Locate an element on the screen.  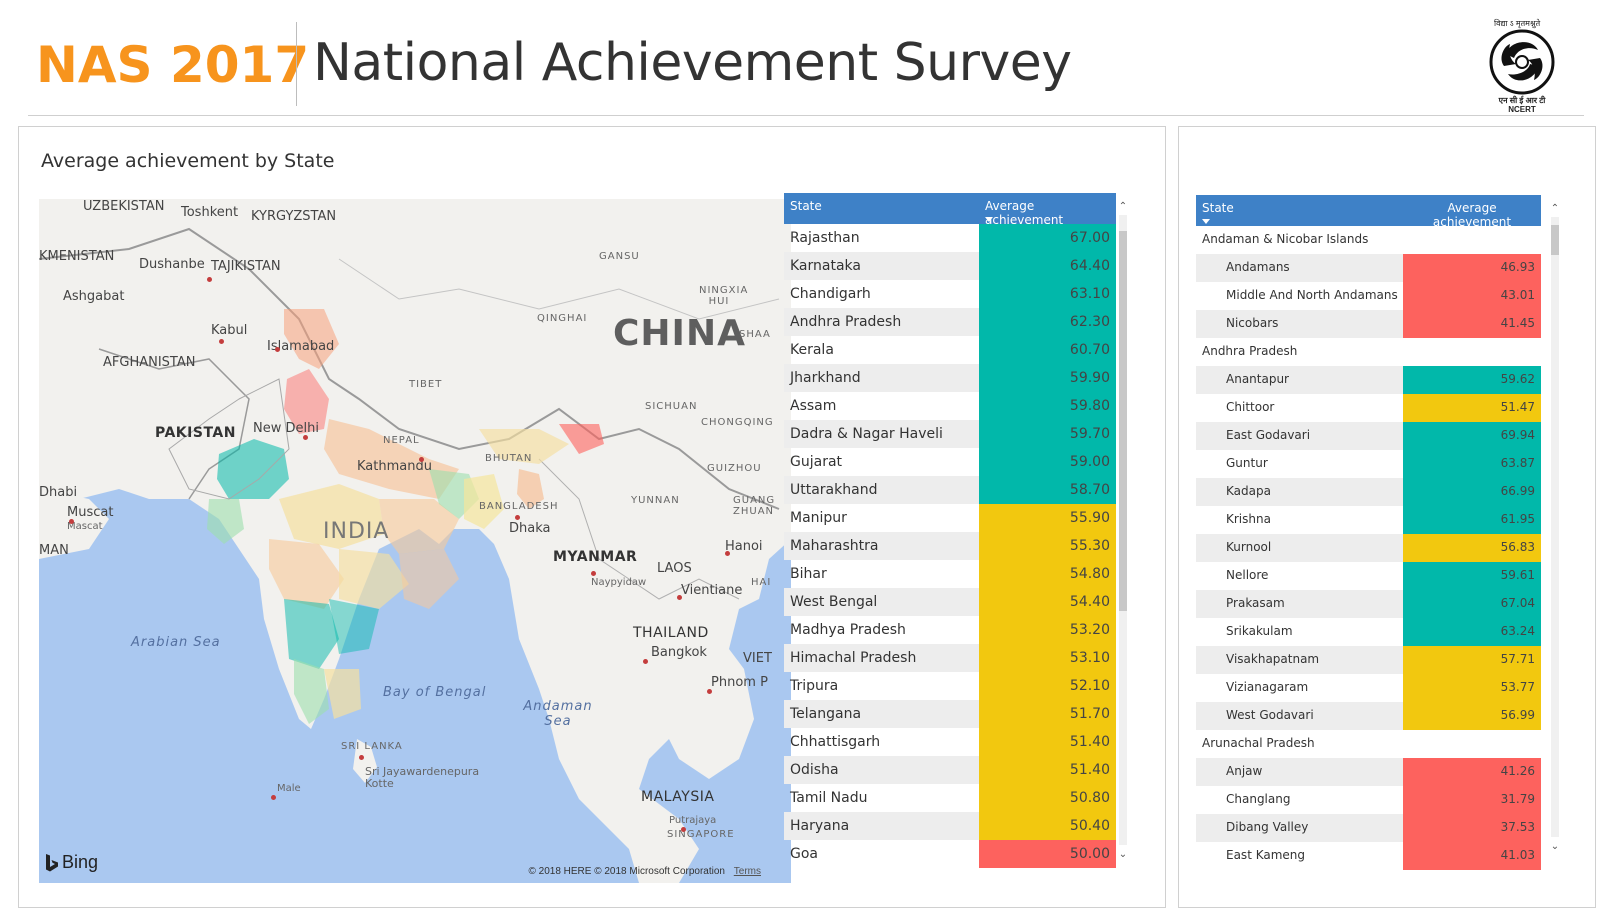
achievement-value-cell: 63.10 is located at coordinates (1047, 294).